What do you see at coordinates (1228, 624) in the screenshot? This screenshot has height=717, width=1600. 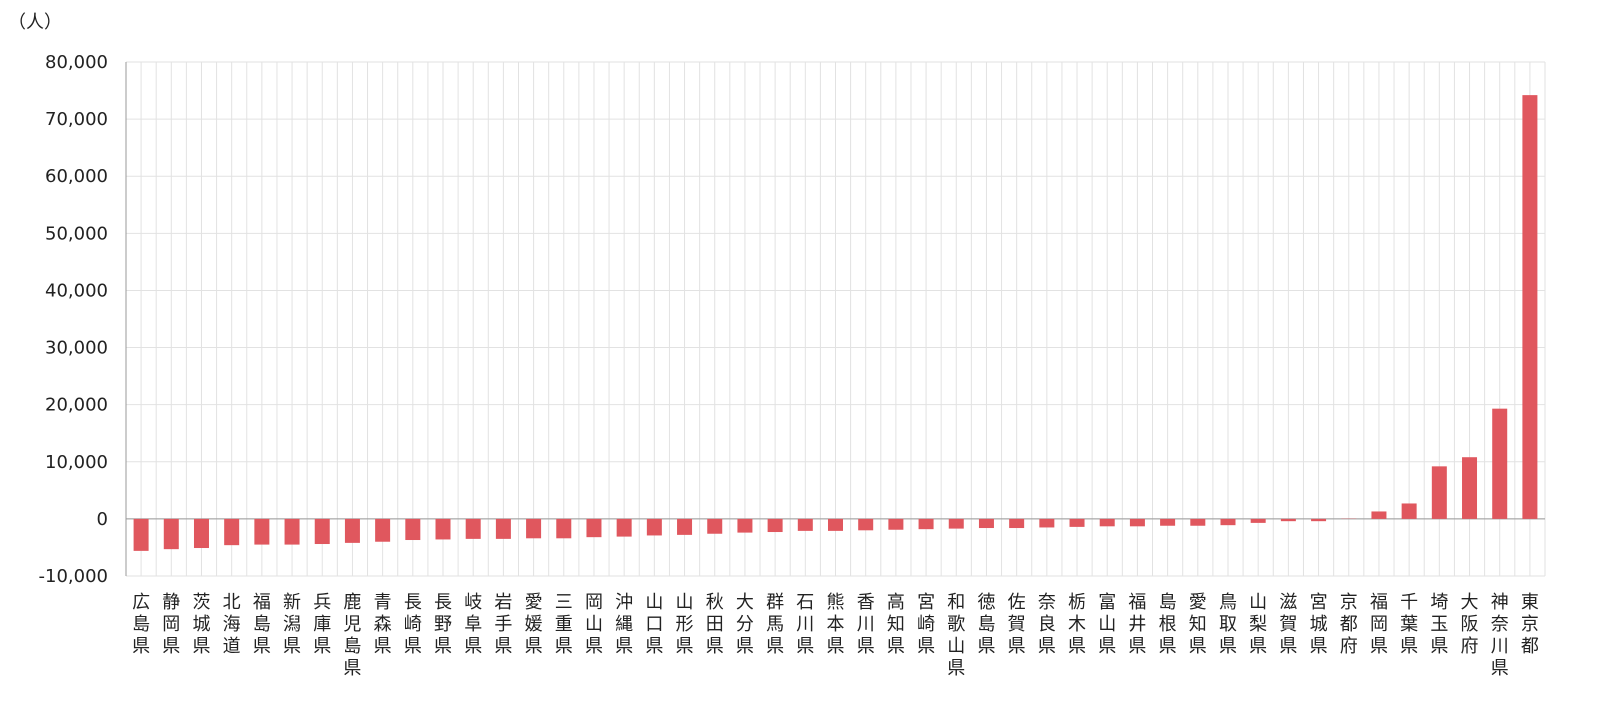 I see `x-tick-label: 鳥取県` at bounding box center [1228, 624].